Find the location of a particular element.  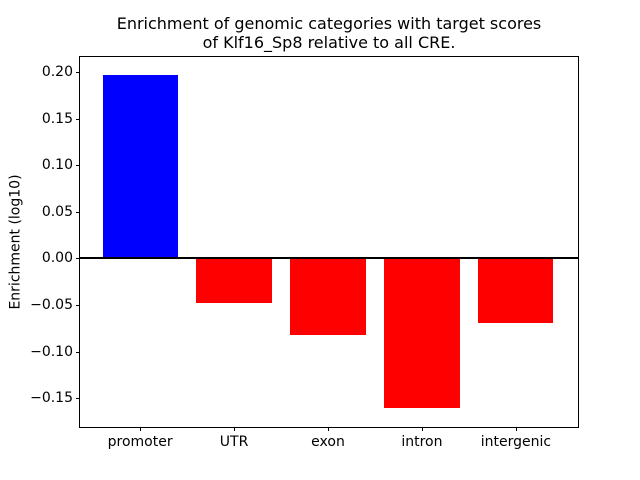

y-tick-label: −0.10 is located at coordinates (51, 351).